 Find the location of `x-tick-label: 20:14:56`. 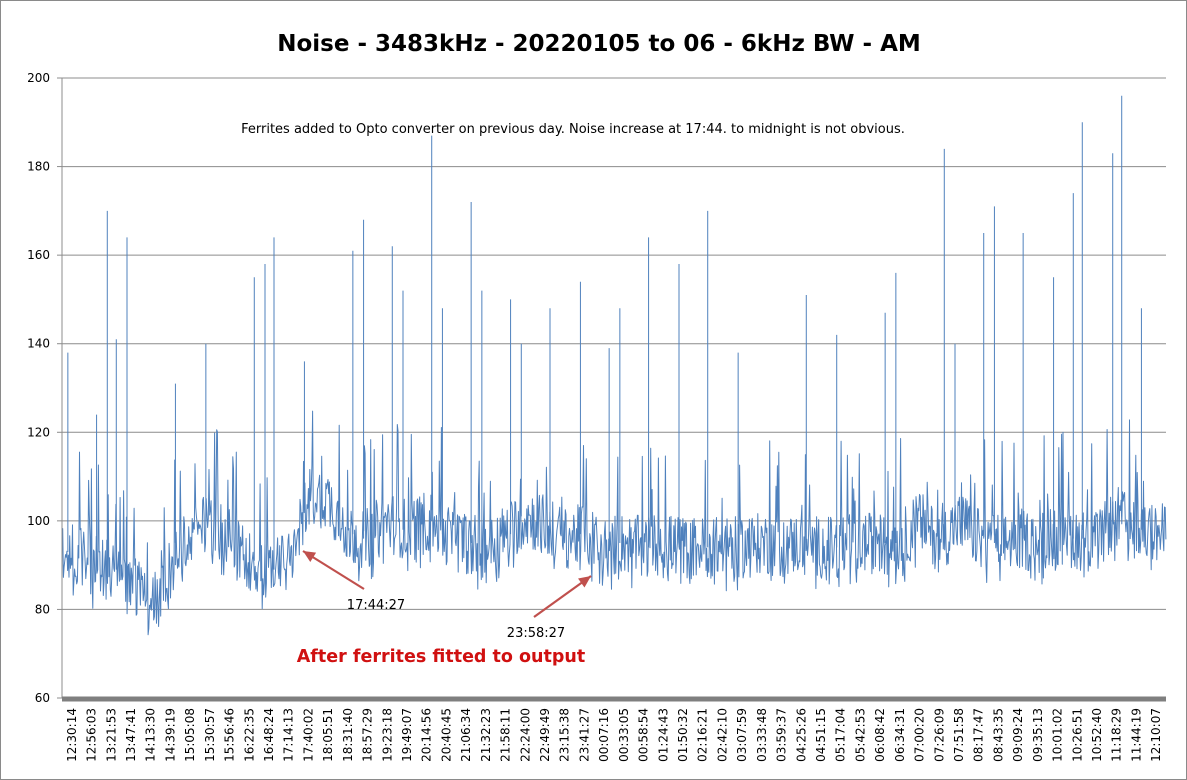

x-tick-label: 20:14:56 is located at coordinates (427, 735).